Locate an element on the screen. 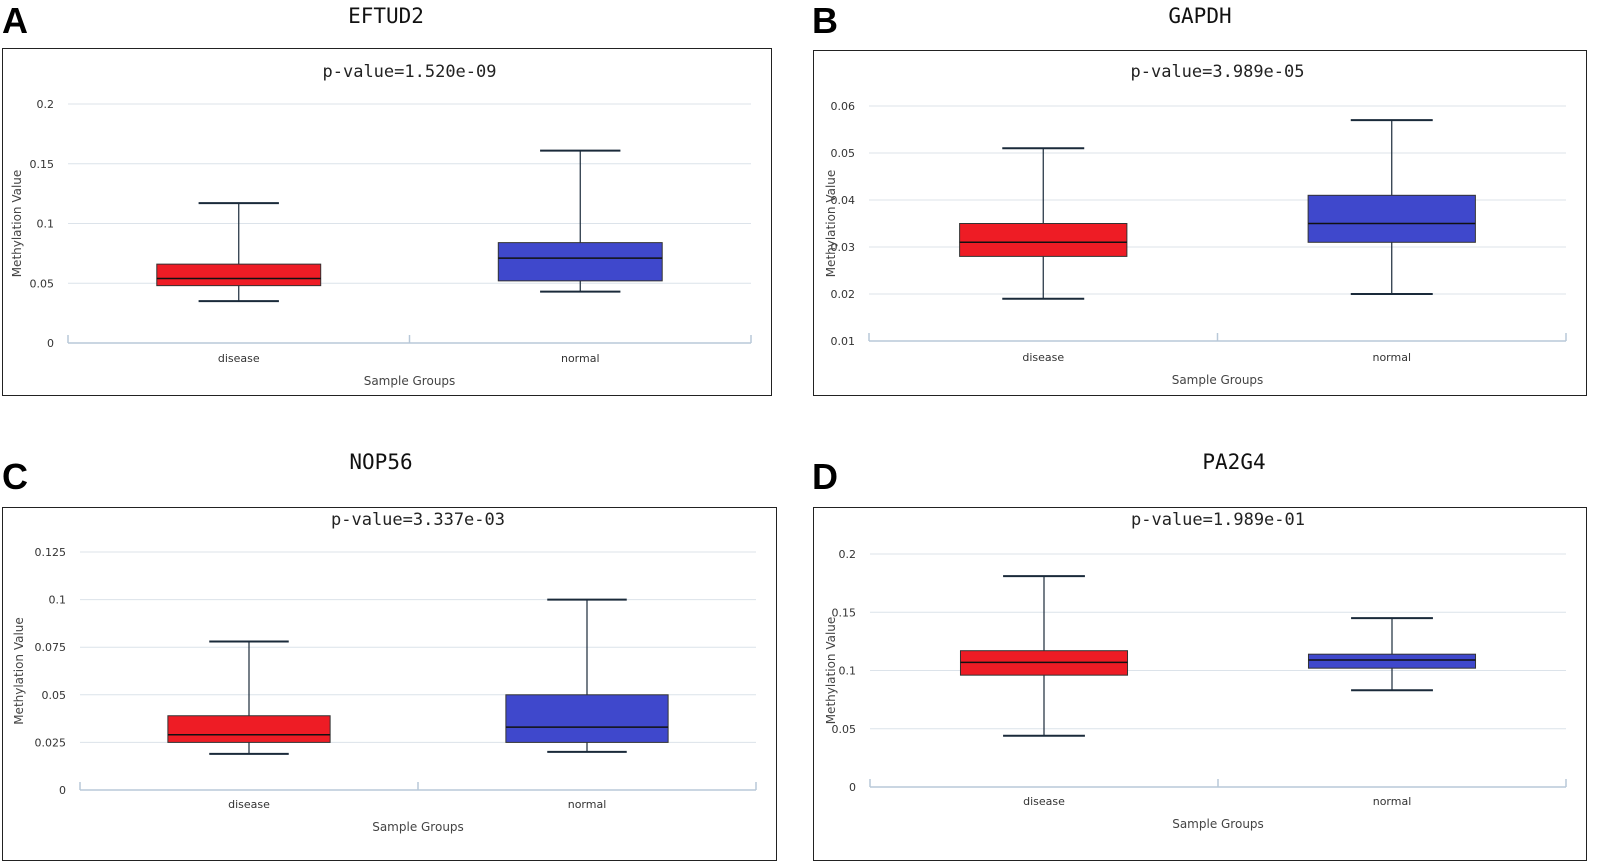 This screenshot has width=1600, height=865. y-tick-label: 0.075 is located at coordinates (51, 647).